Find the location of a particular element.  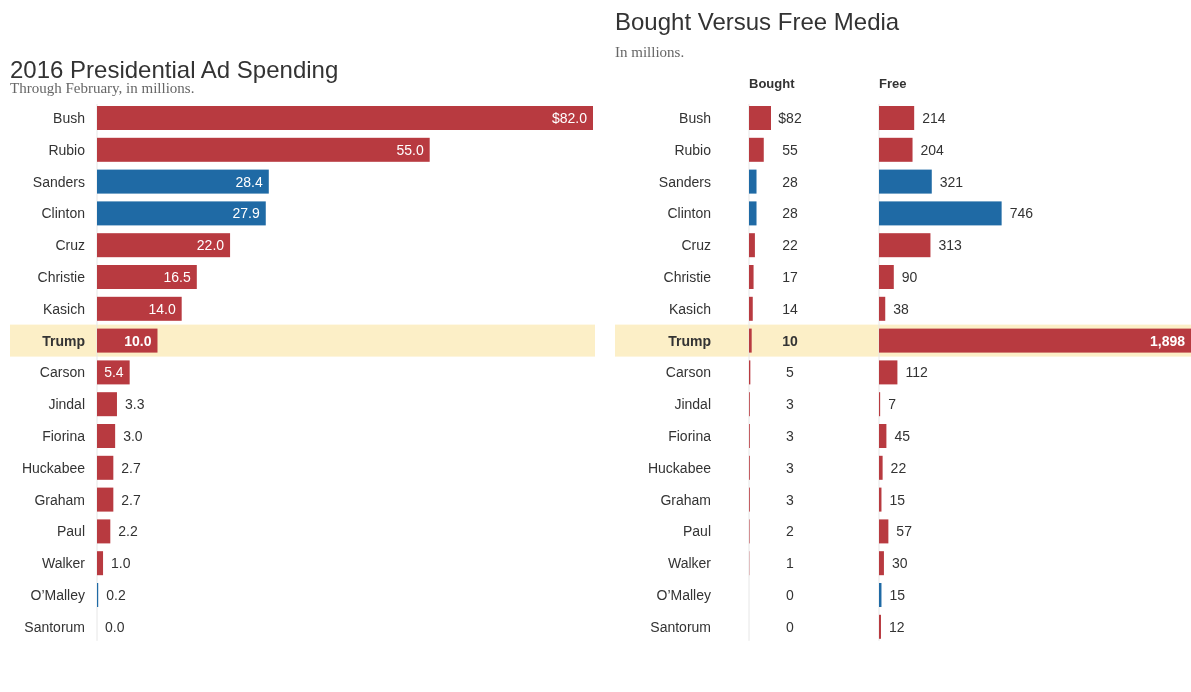

data-label: 0 is located at coordinates (790, 626).